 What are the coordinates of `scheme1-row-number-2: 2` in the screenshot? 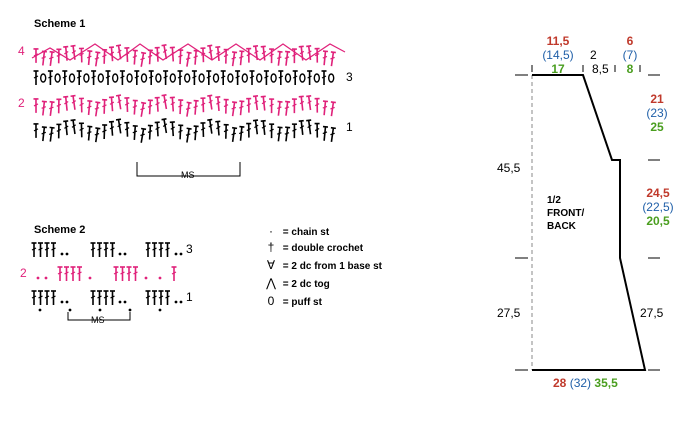 It's located at (21, 103).